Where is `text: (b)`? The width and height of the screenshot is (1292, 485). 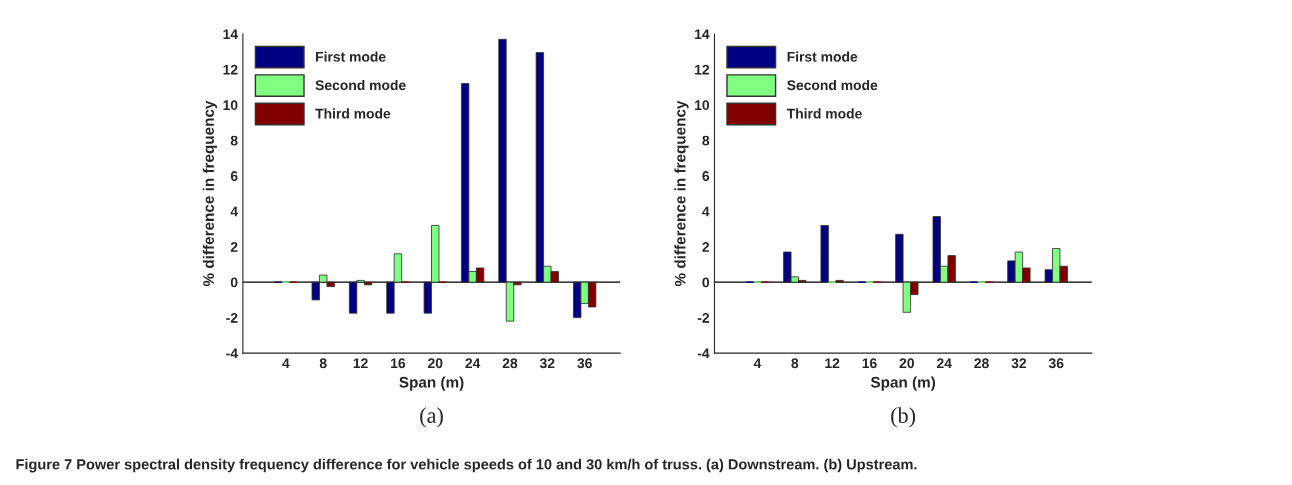 text: (b) is located at coordinates (903, 417).